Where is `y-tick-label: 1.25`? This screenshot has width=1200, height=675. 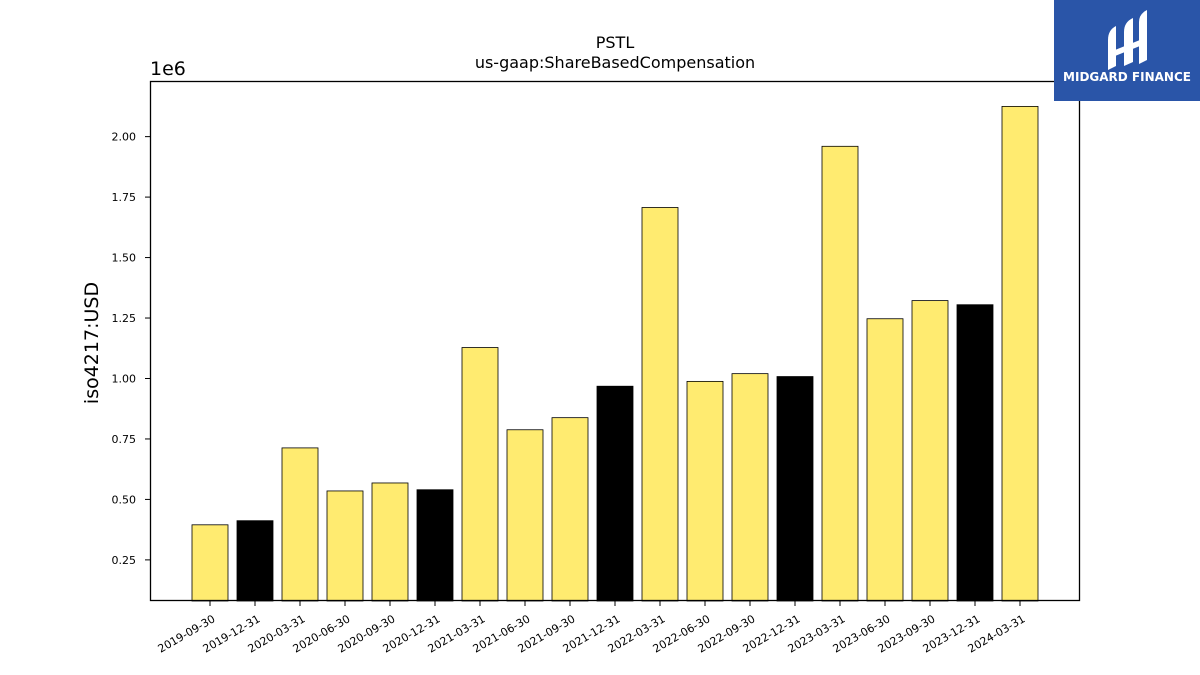 y-tick-label: 1.25 is located at coordinates (124, 318).